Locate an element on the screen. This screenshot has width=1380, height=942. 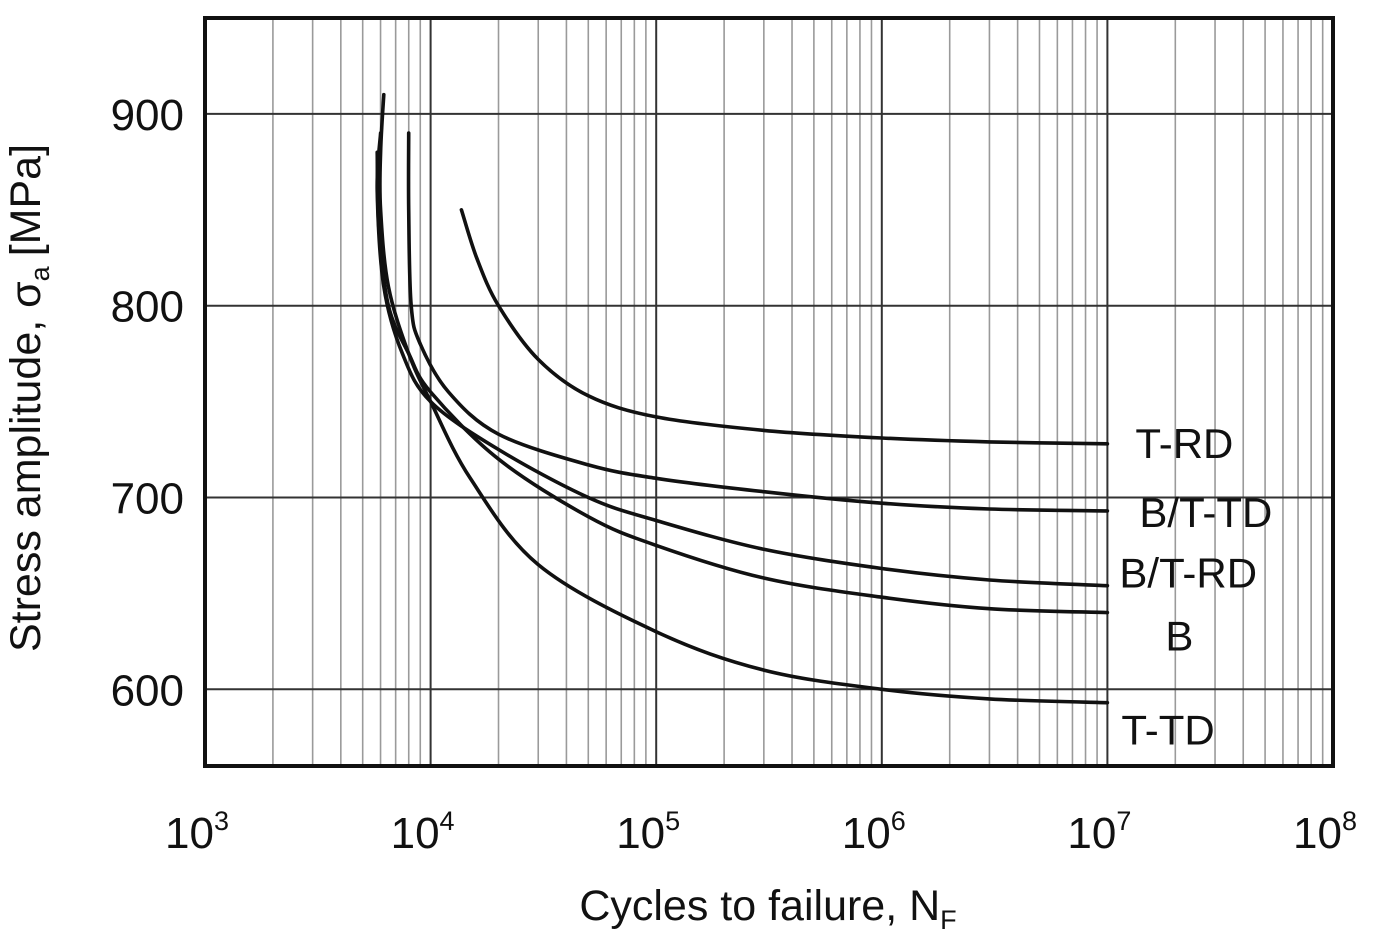
curve-labels: T-RD B/T-TD B/T-RD B T-TD is located at coordinates (1195, 587).